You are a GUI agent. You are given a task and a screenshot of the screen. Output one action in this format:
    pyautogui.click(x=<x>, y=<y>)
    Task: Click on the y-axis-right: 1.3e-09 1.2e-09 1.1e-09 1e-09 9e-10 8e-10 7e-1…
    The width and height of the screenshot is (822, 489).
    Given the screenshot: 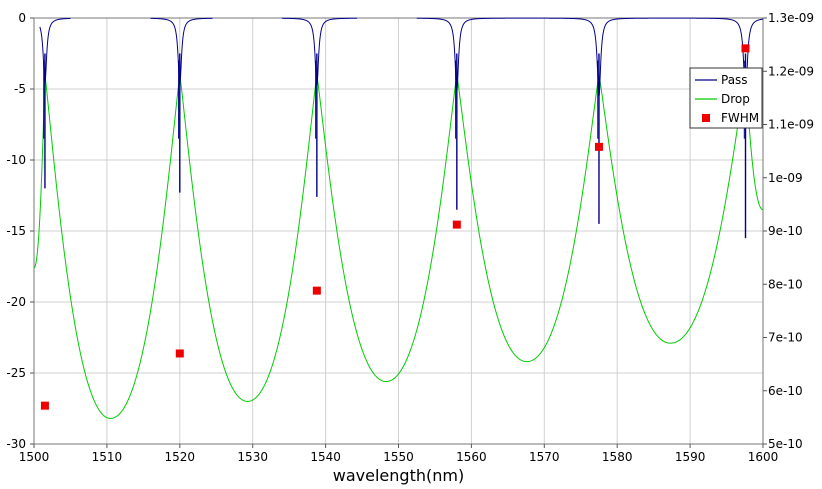 What is the action you would take?
    pyautogui.click(x=788, y=231)
    